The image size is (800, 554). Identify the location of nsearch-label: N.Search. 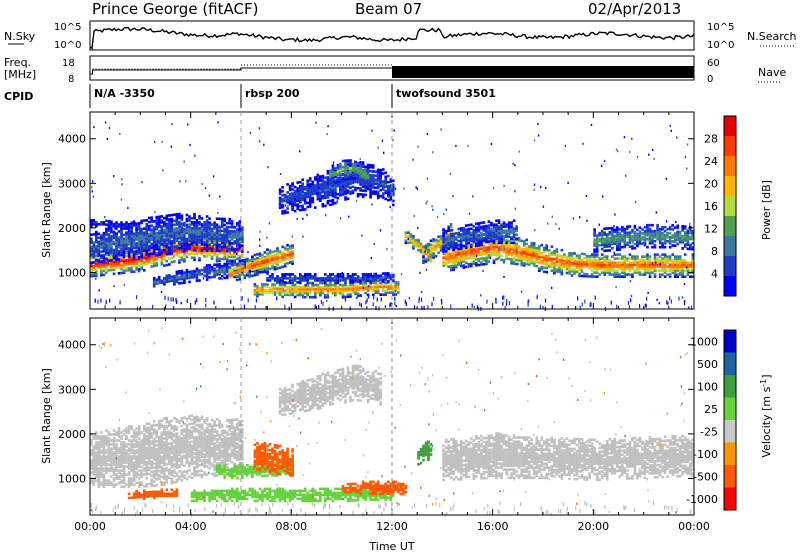
(772, 36).